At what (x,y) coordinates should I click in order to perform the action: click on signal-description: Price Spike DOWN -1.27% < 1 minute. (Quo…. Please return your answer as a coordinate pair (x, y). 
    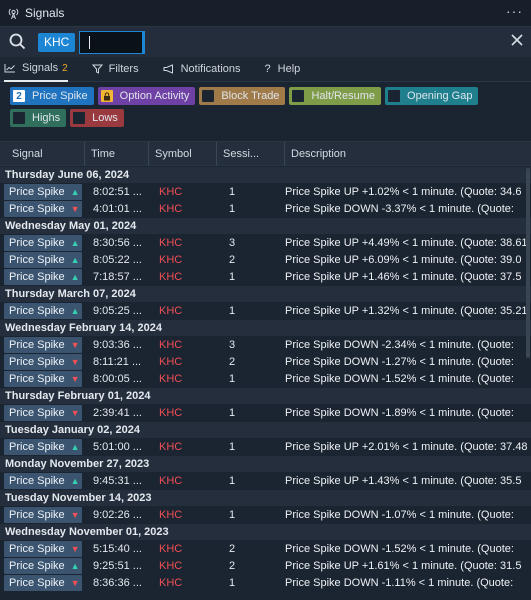
    Looking at the image, I should click on (399, 362).